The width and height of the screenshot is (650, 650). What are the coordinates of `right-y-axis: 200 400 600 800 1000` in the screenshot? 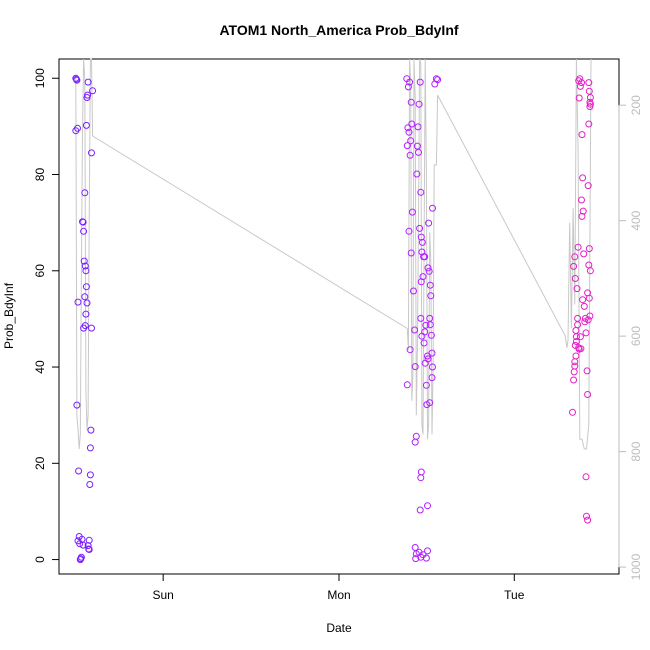 It's located at (630, 337).